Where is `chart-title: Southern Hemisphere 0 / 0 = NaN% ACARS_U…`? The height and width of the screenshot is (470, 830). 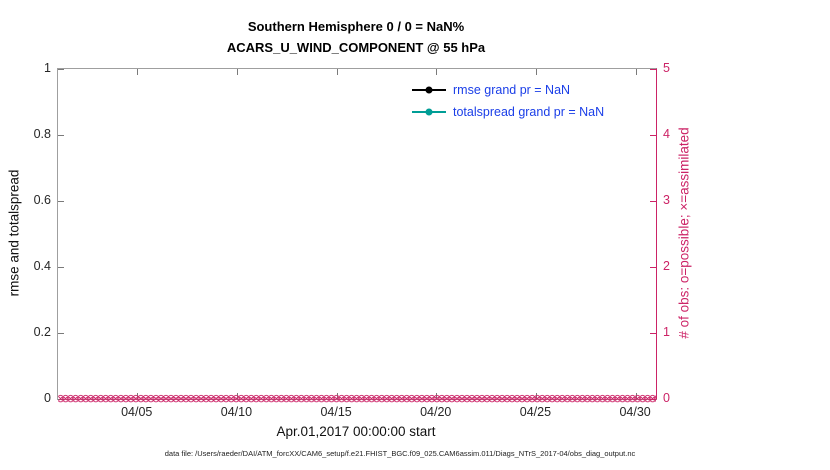
chart-title: Southern Hemisphere 0 / 0 = NaN% ACARS_U… is located at coordinates (356, 37).